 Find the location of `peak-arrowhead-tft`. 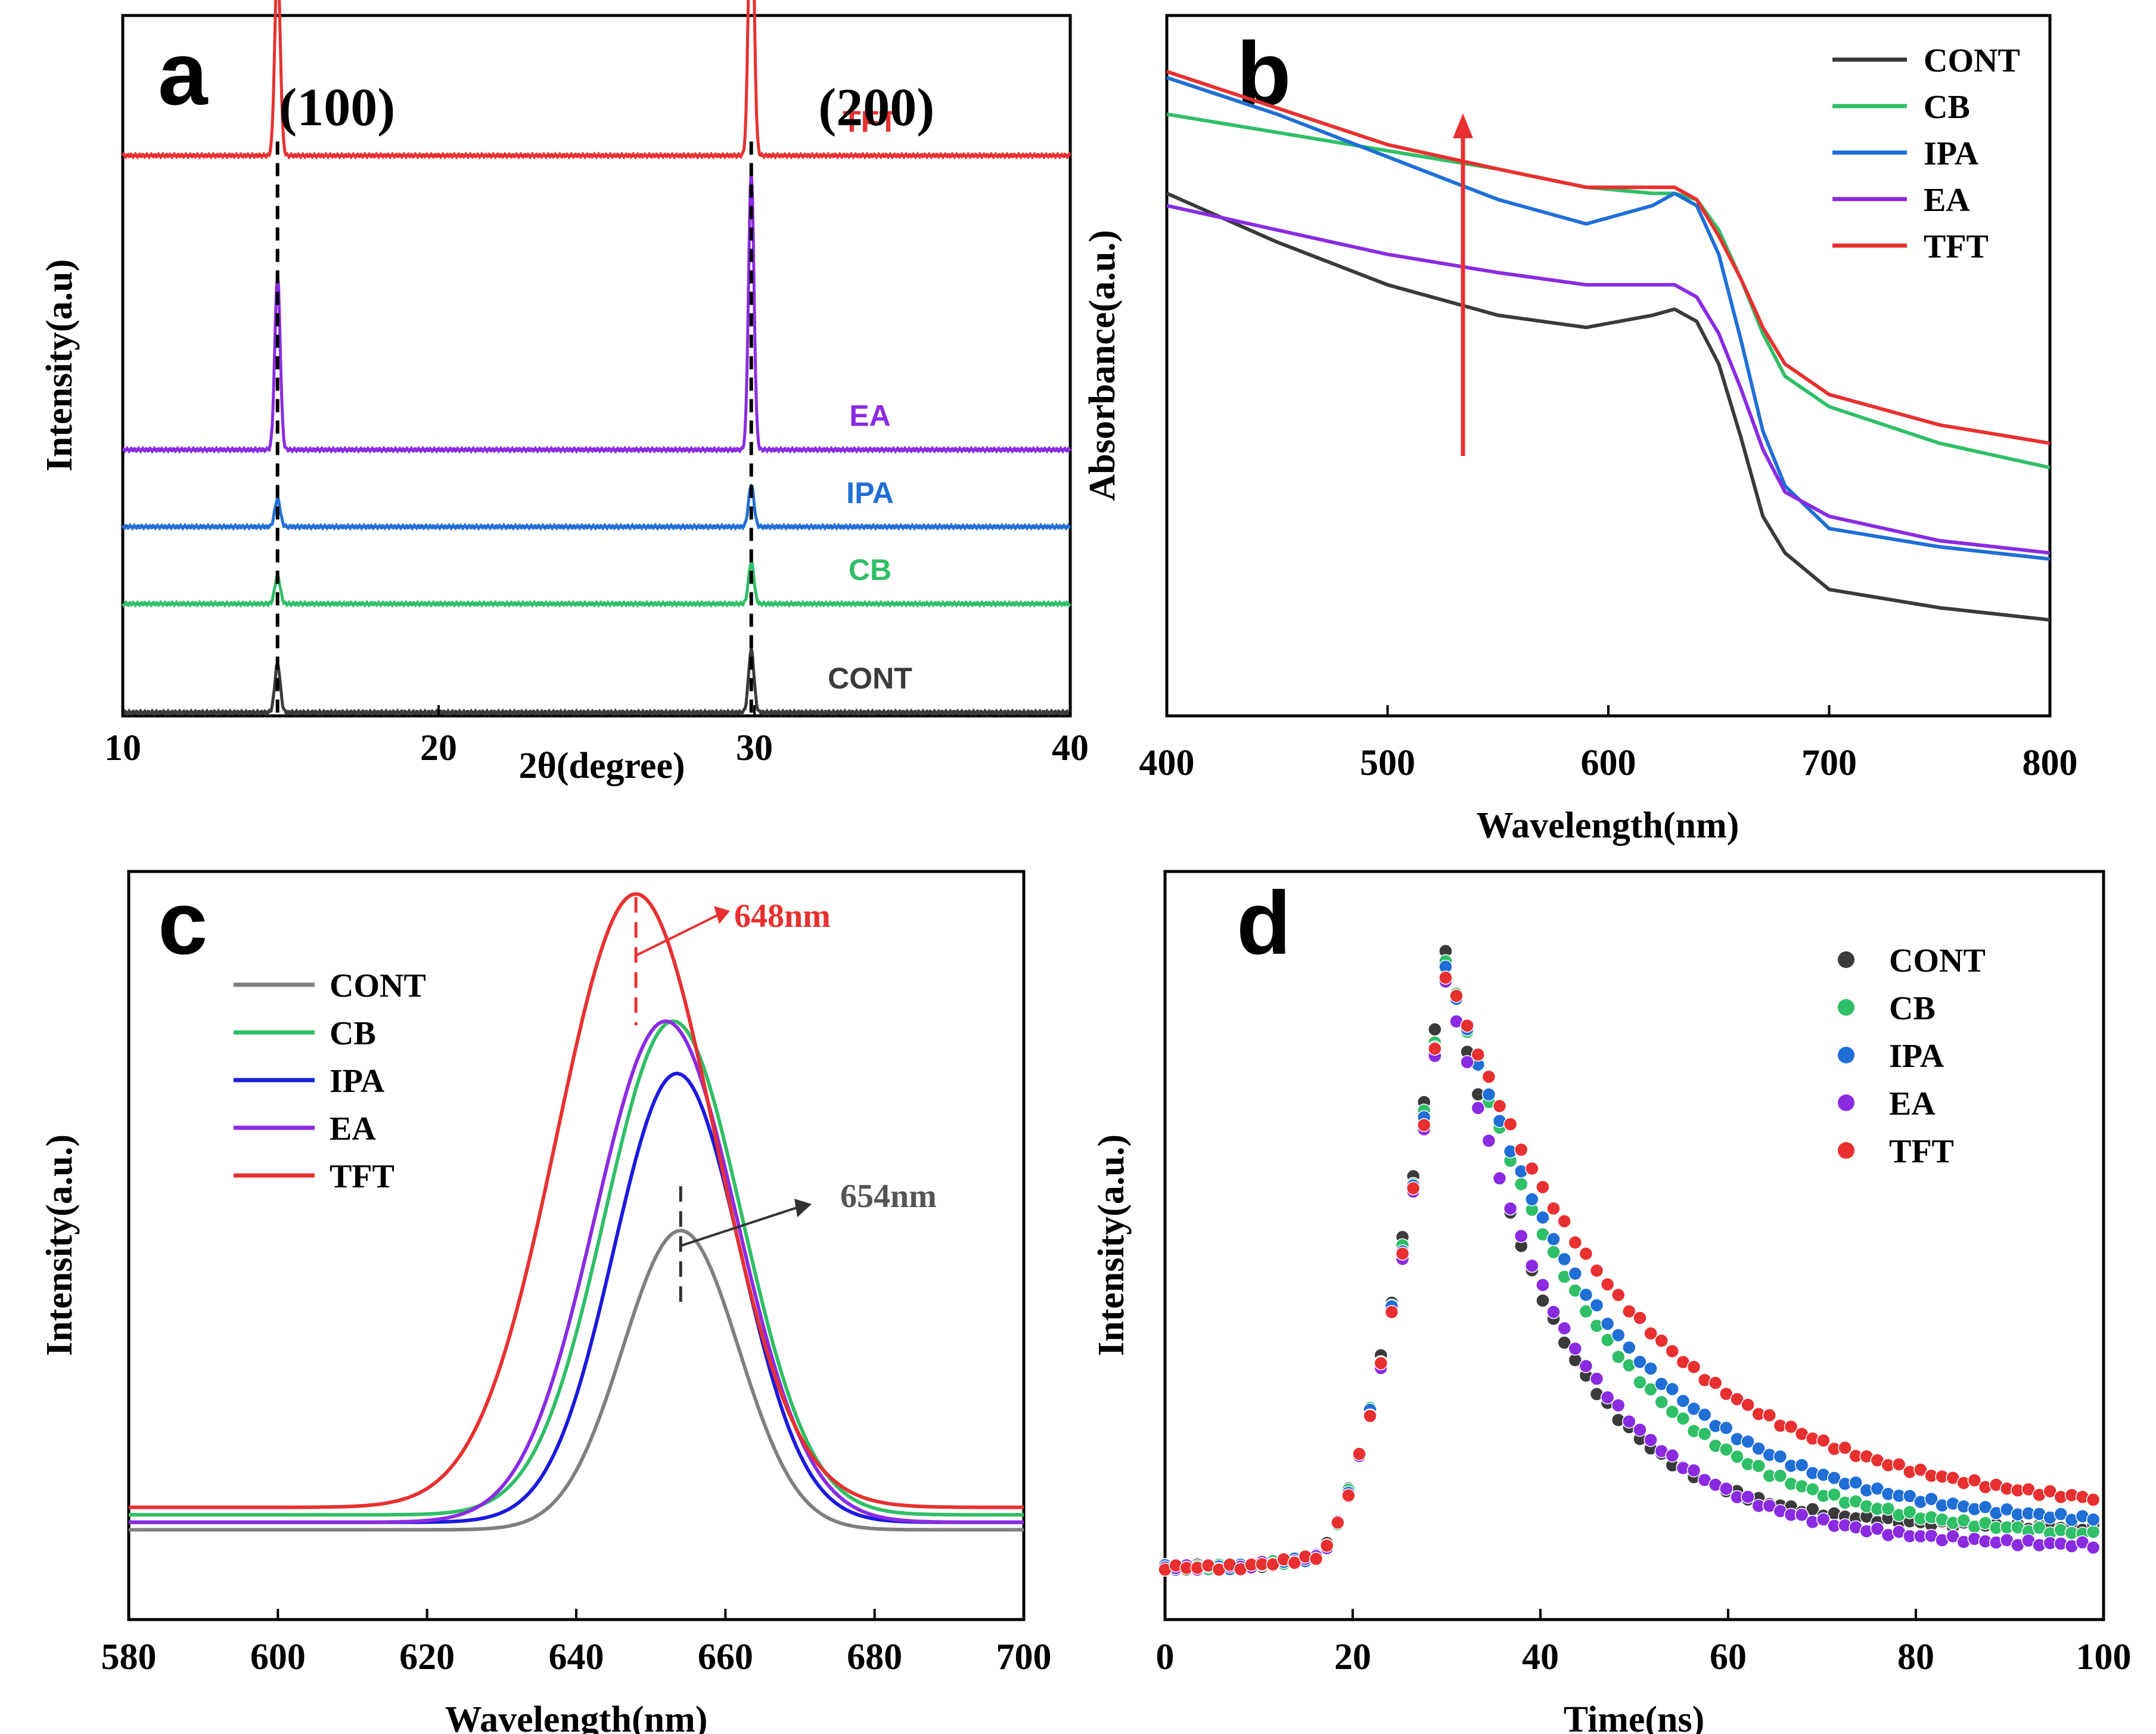

peak-arrowhead-tft is located at coordinates (722, 915).